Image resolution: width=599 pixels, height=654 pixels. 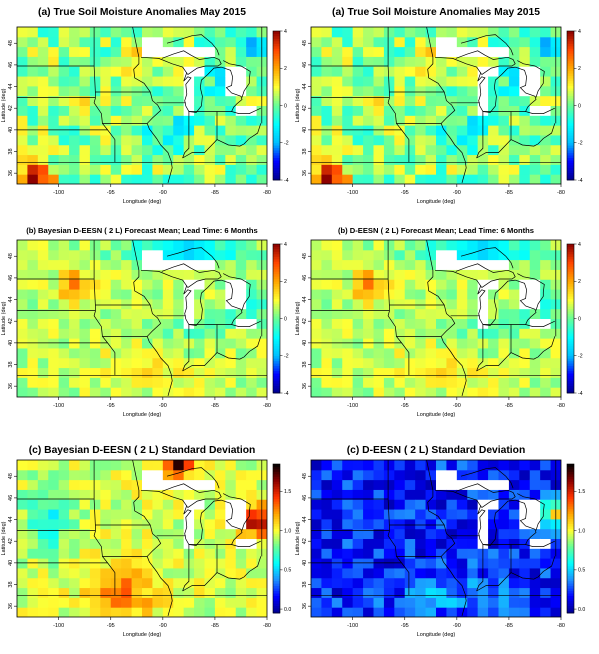 What do you see at coordinates (305, 563) in the screenshot?
I see `y-tick-label: 40` at bounding box center [305, 563].